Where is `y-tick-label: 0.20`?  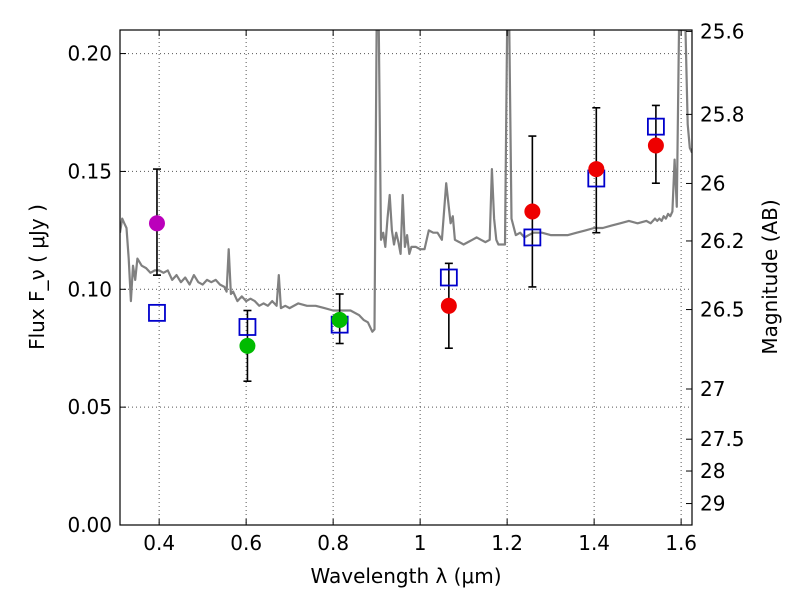
y-tick-label: 0.20 is located at coordinates (89, 54).